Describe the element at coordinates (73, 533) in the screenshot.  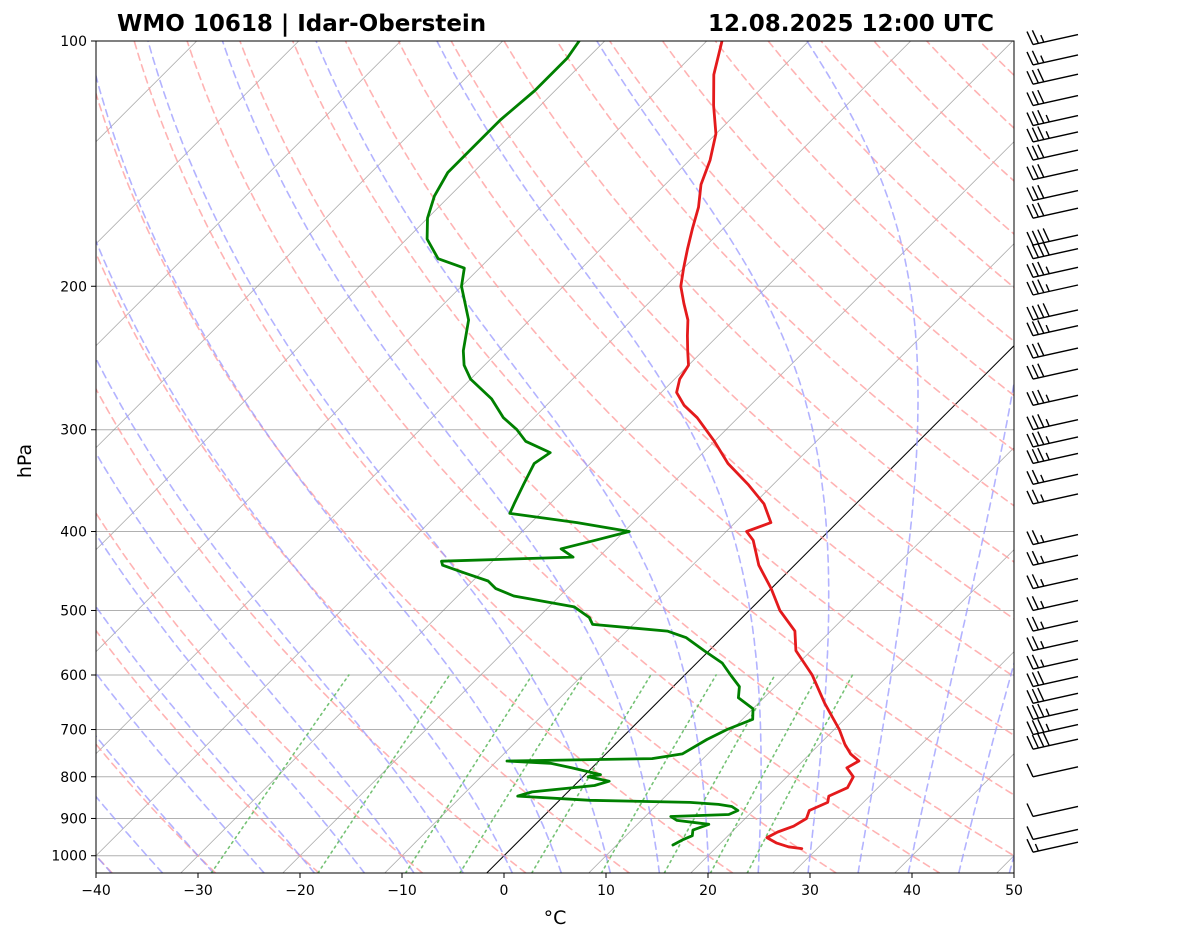
I see `y-tick-label: 400` at that location.